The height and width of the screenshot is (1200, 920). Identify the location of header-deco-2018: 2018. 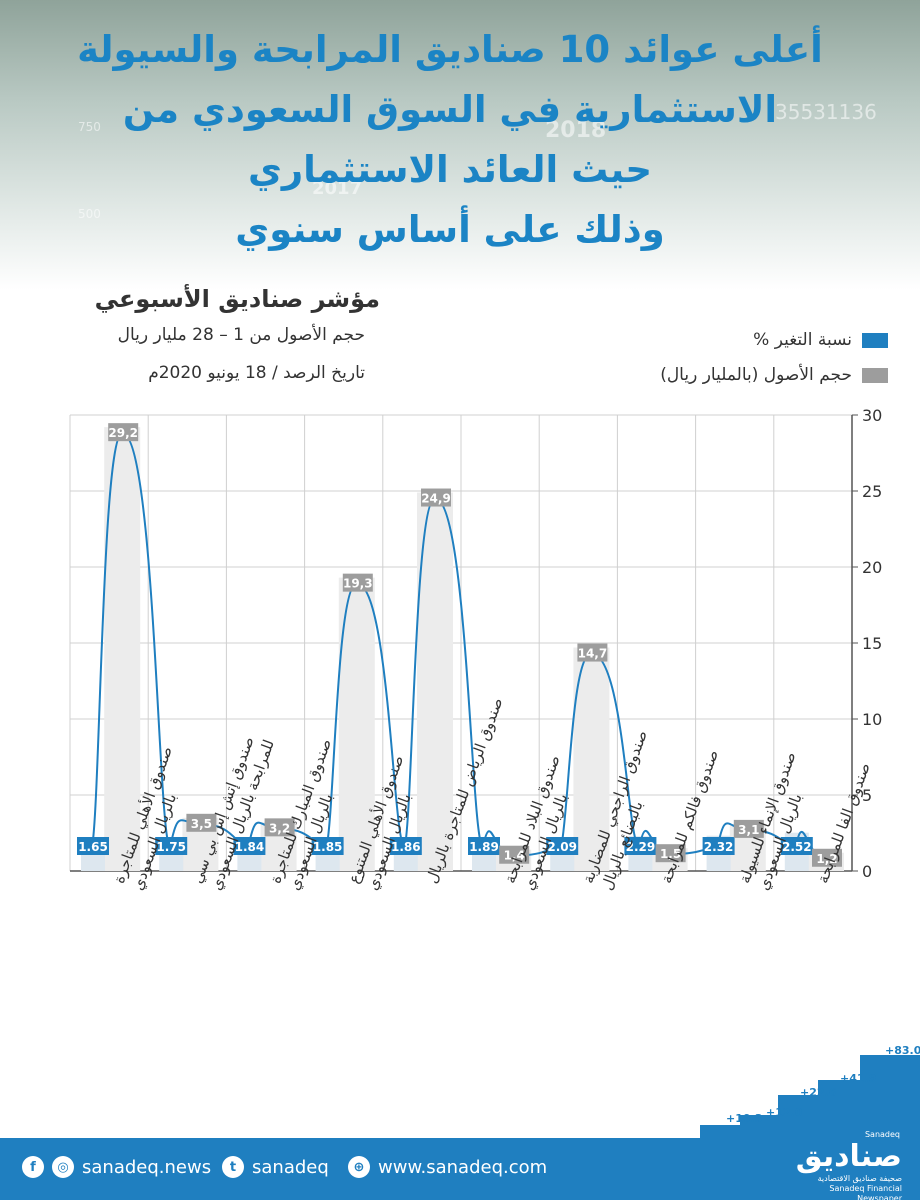
(576, 130).